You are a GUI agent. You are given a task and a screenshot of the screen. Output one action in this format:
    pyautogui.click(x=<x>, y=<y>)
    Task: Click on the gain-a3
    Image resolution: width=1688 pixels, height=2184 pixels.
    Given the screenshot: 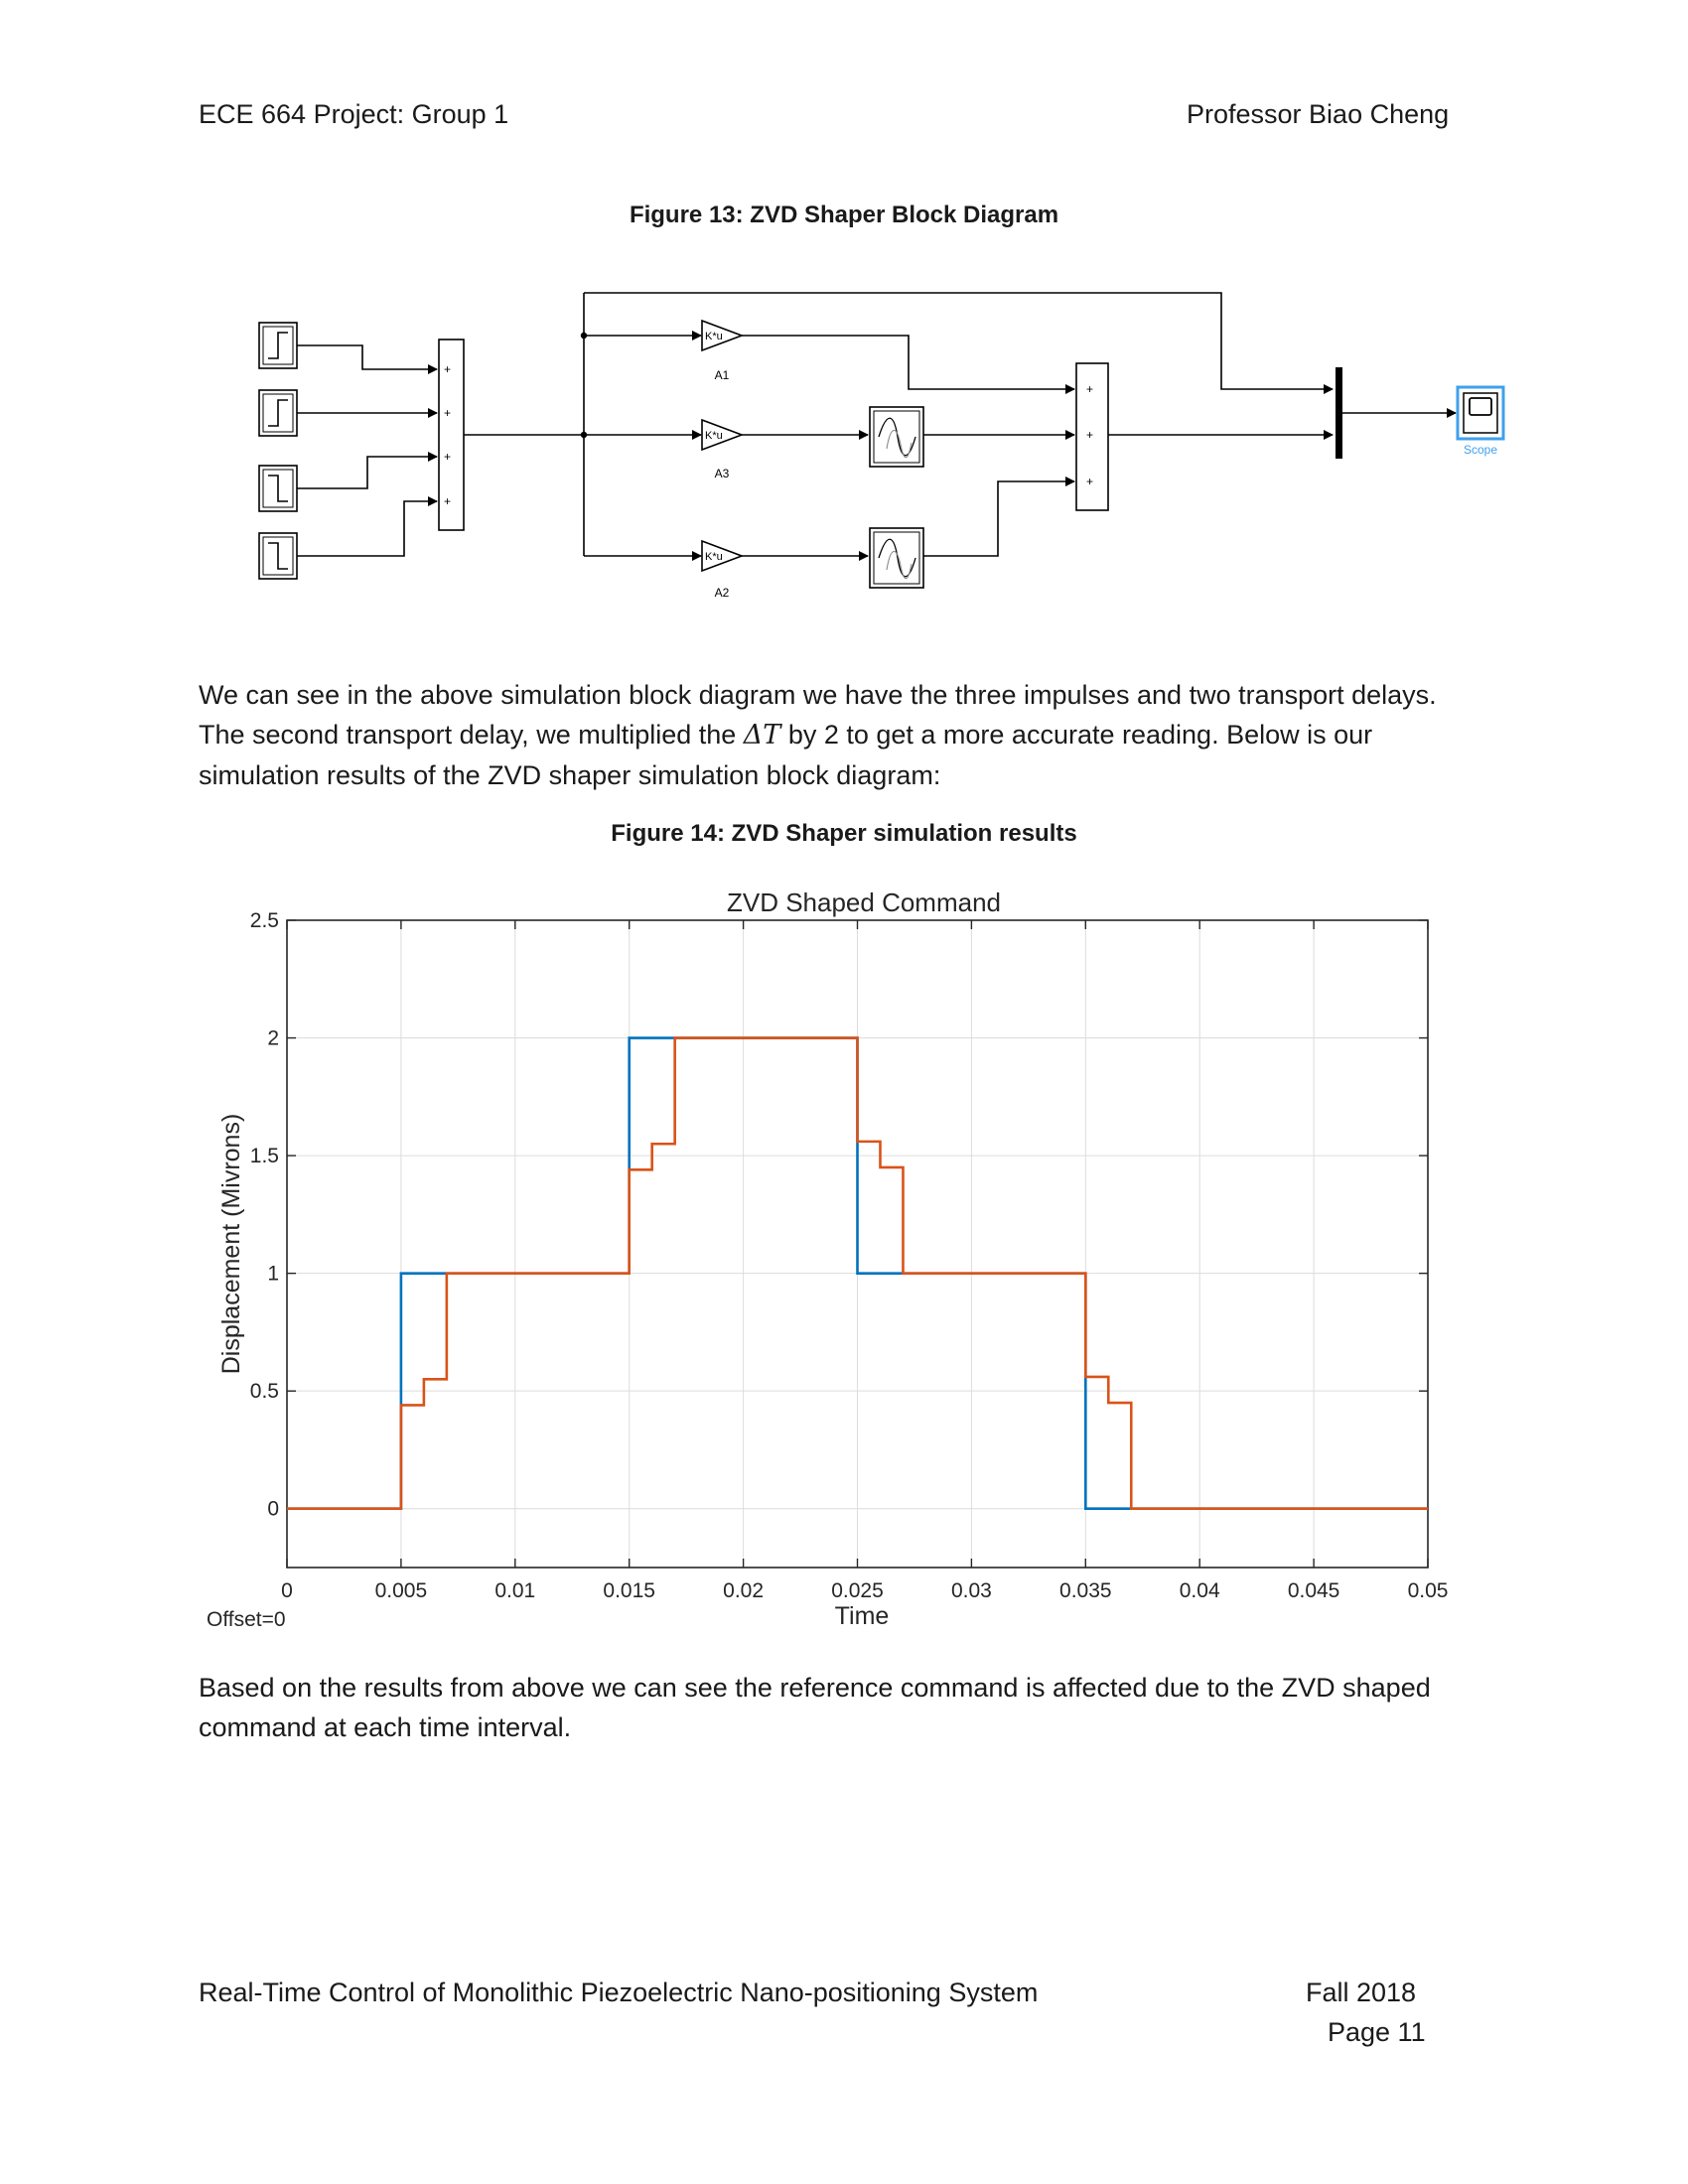 What is the action you would take?
    pyautogui.click(x=723, y=435)
    